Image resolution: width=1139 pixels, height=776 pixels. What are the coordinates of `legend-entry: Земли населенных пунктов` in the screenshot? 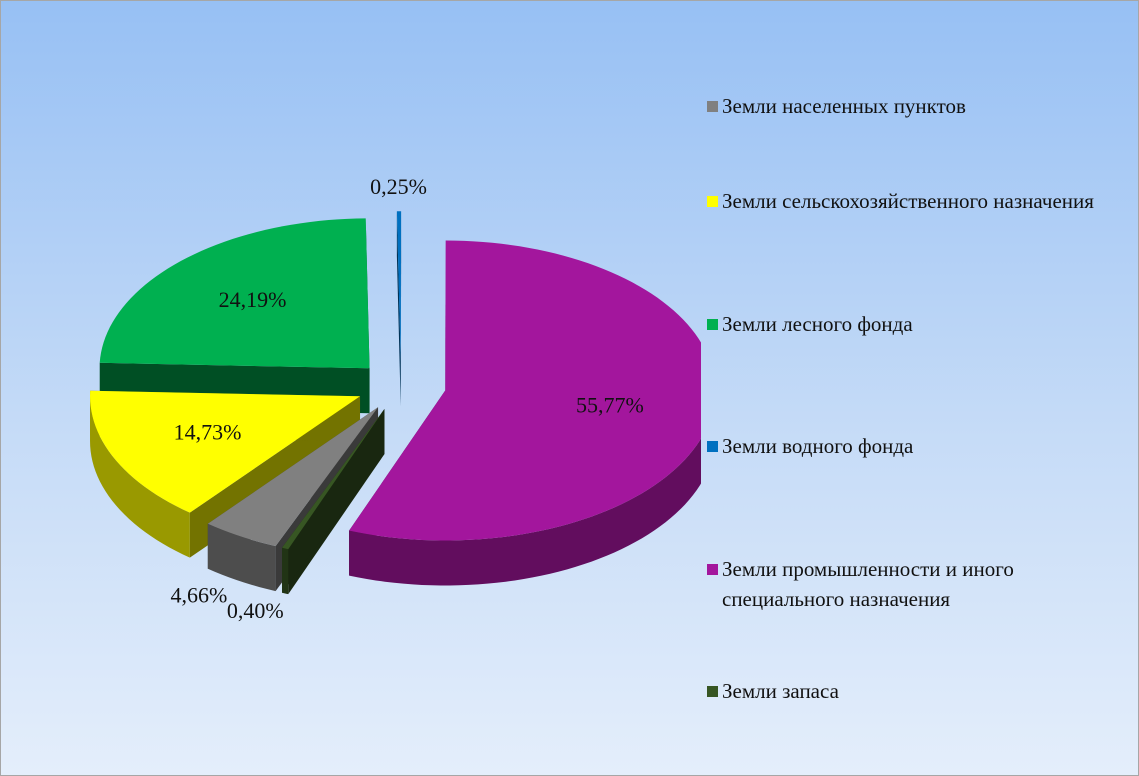 It's located at (917, 106).